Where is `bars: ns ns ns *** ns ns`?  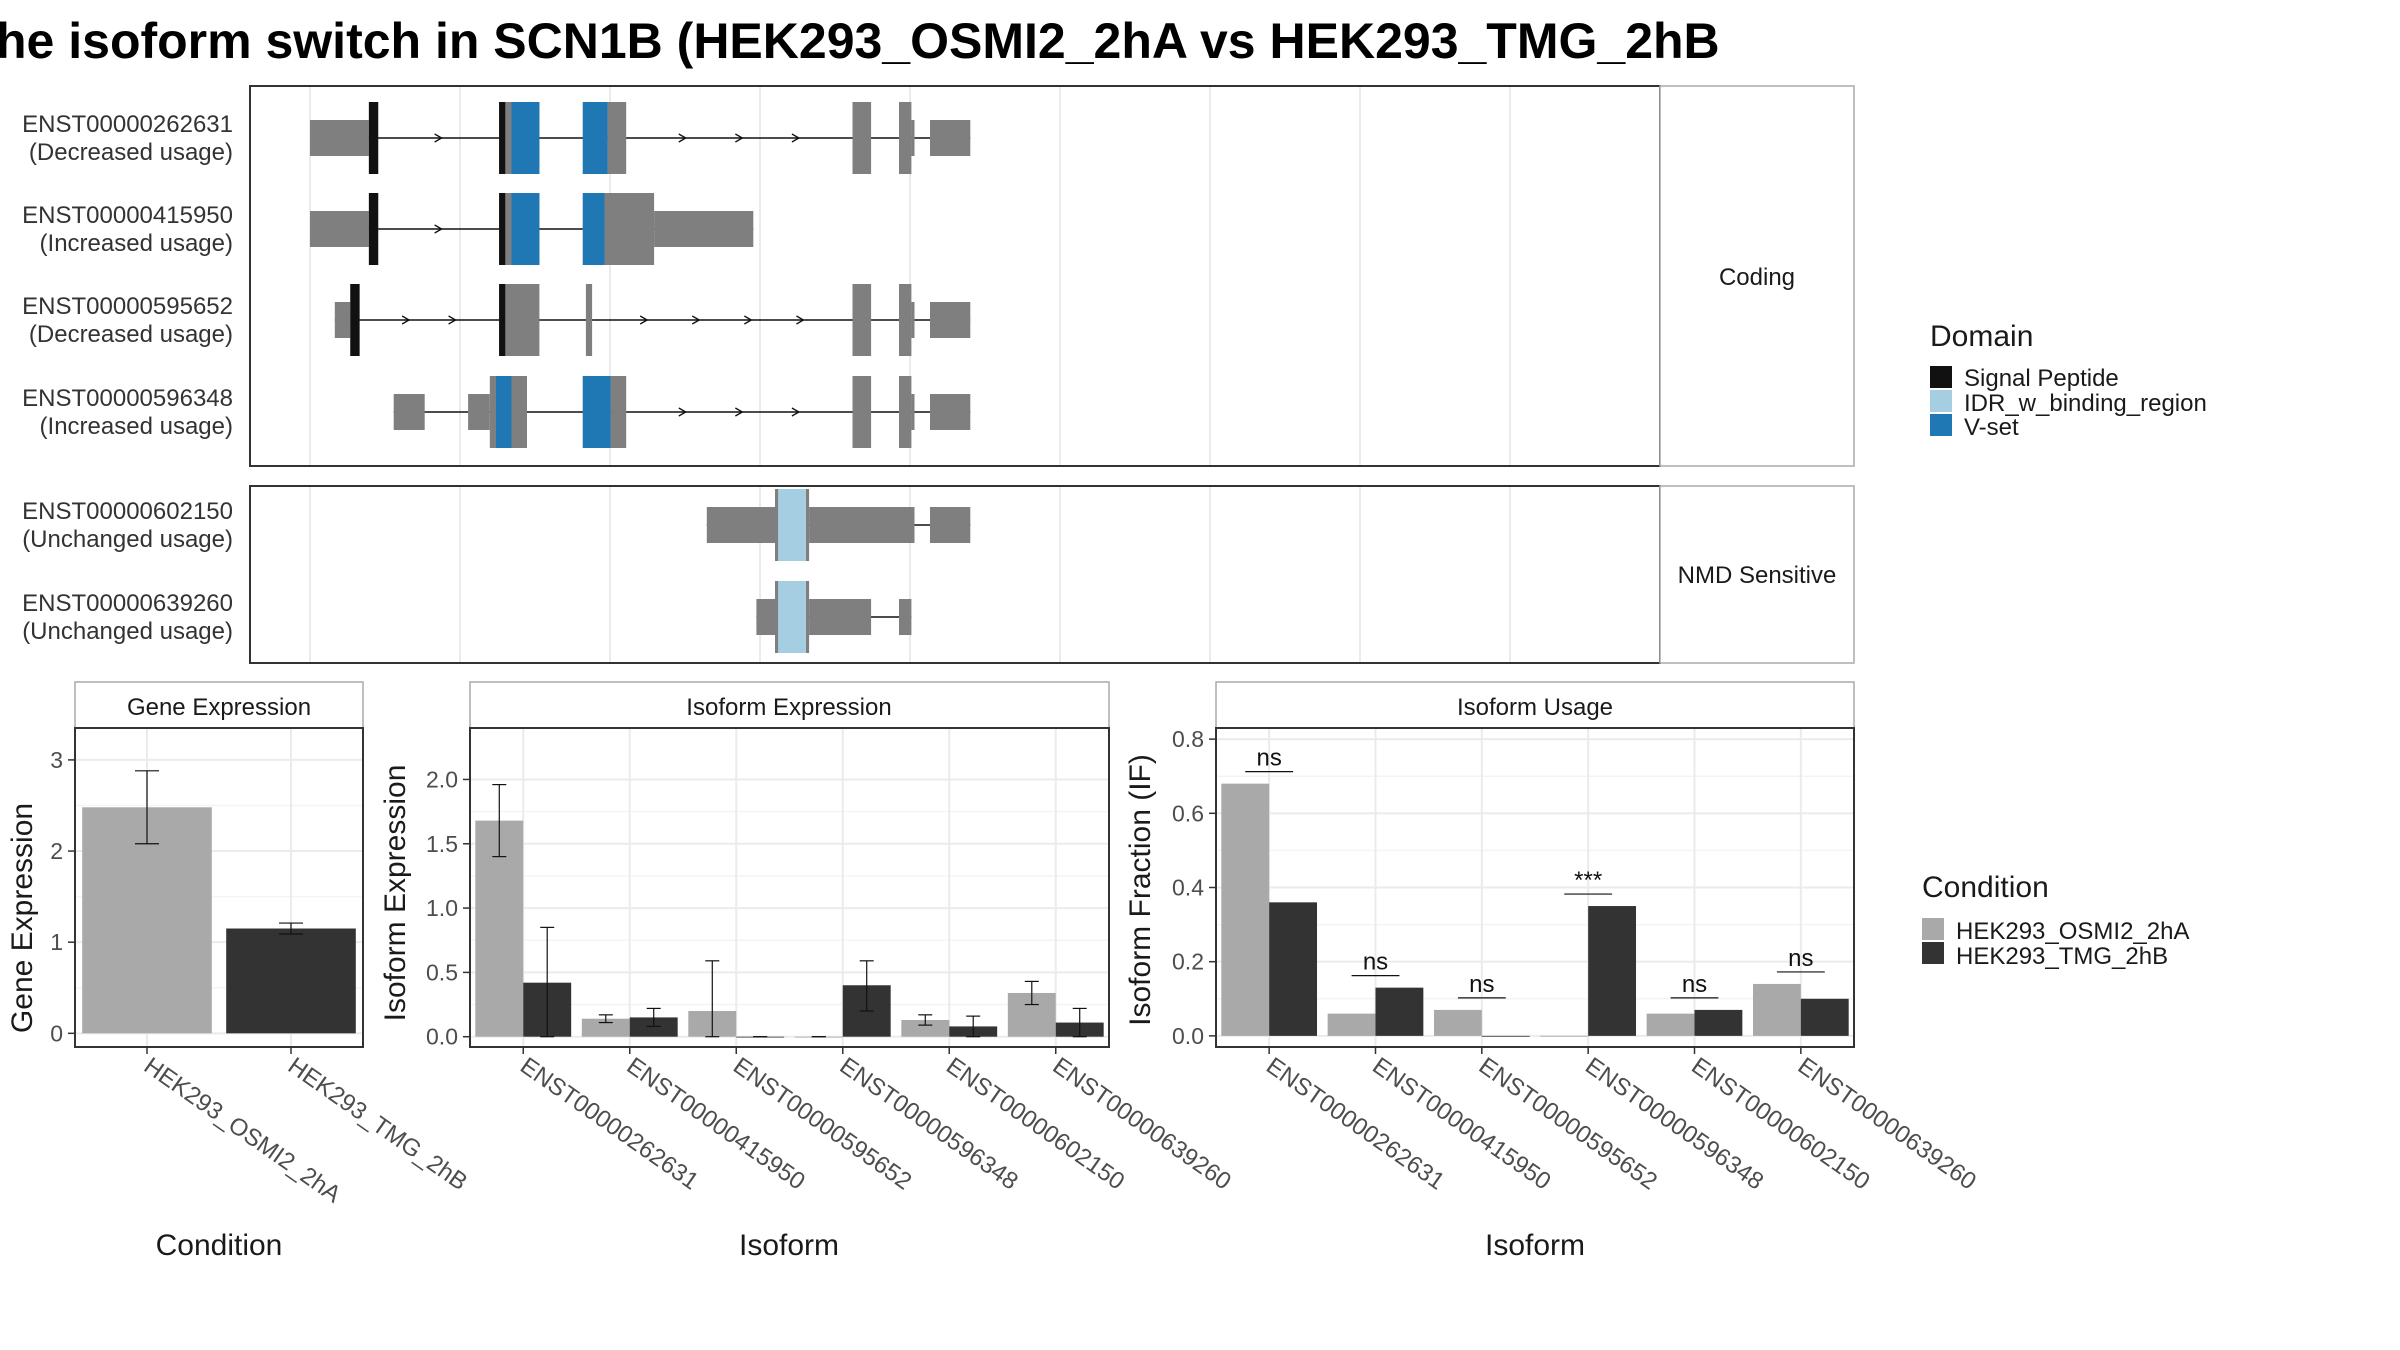
bars: ns ns ns *** ns ns is located at coordinates (1535, 891).